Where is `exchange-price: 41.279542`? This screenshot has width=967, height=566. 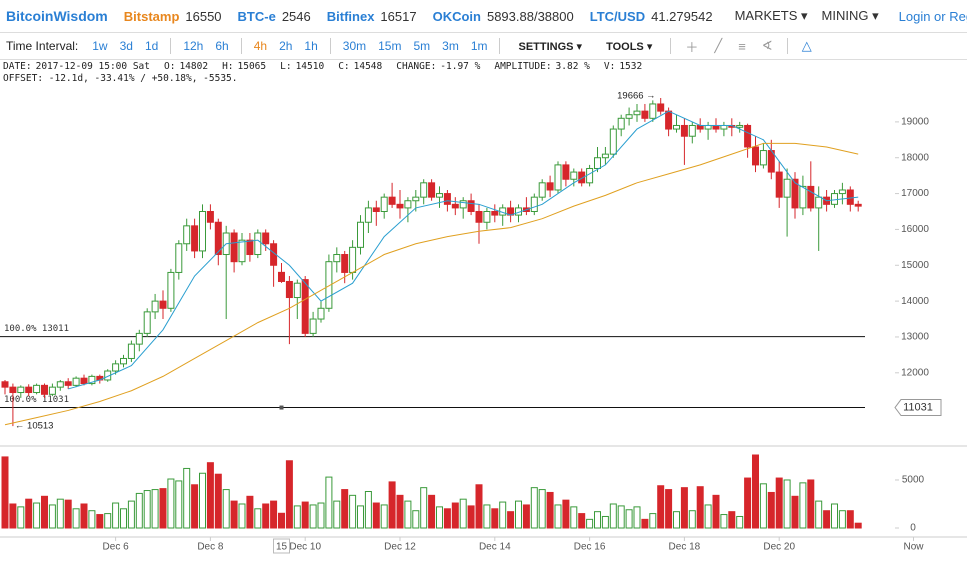
exchange-price: 41.279542 is located at coordinates (682, 16).